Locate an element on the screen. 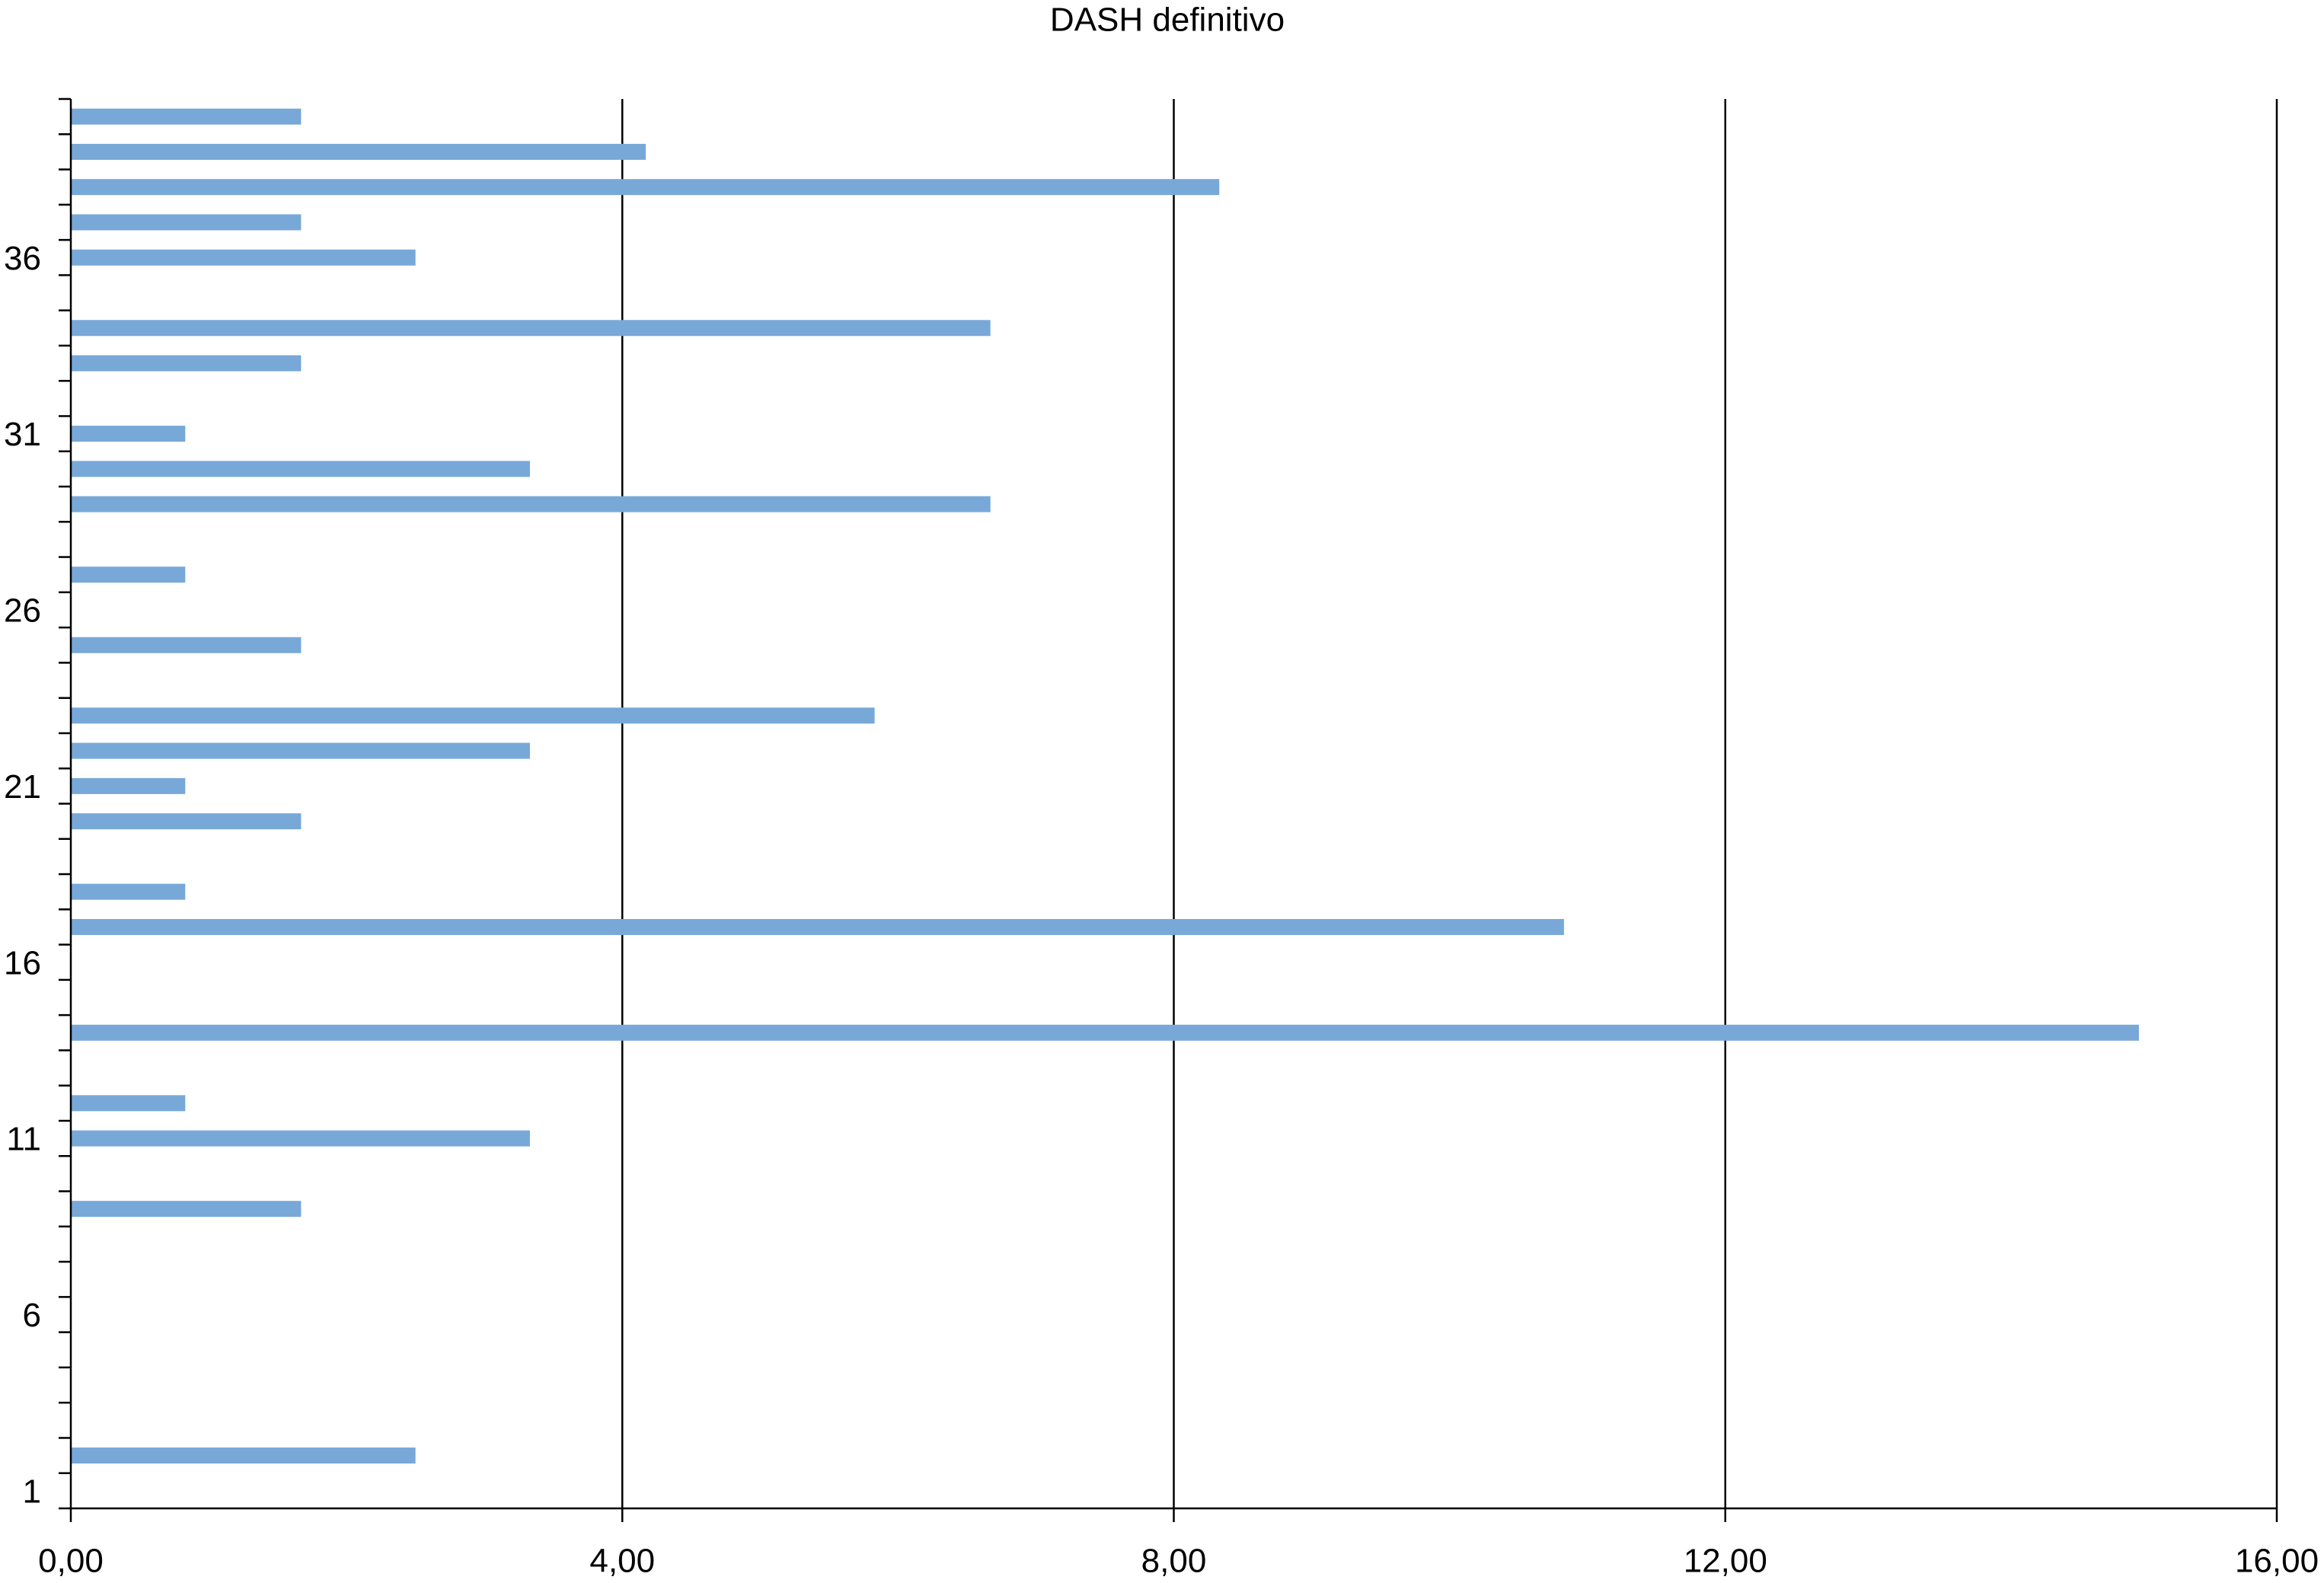 This screenshot has height=1583, width=2324. y-tick-label: 6 is located at coordinates (32, 1315).